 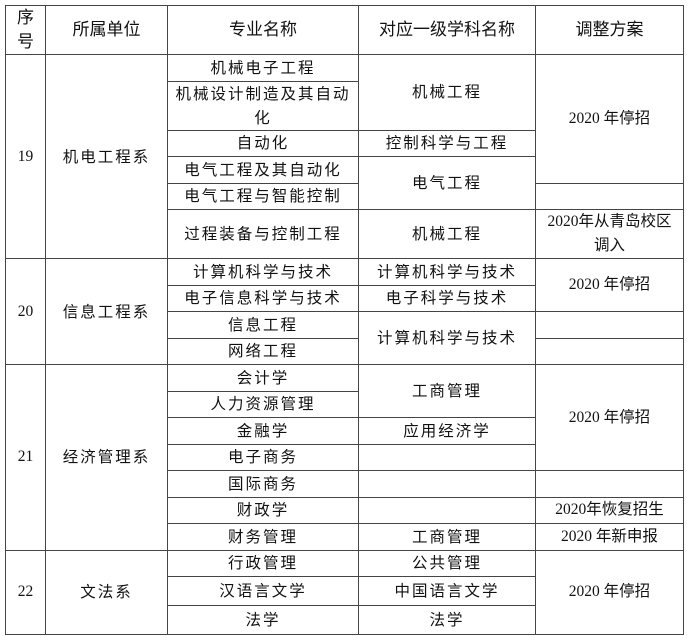 I want to click on major-cell: 电气工程及其自动化, so click(x=263, y=170).